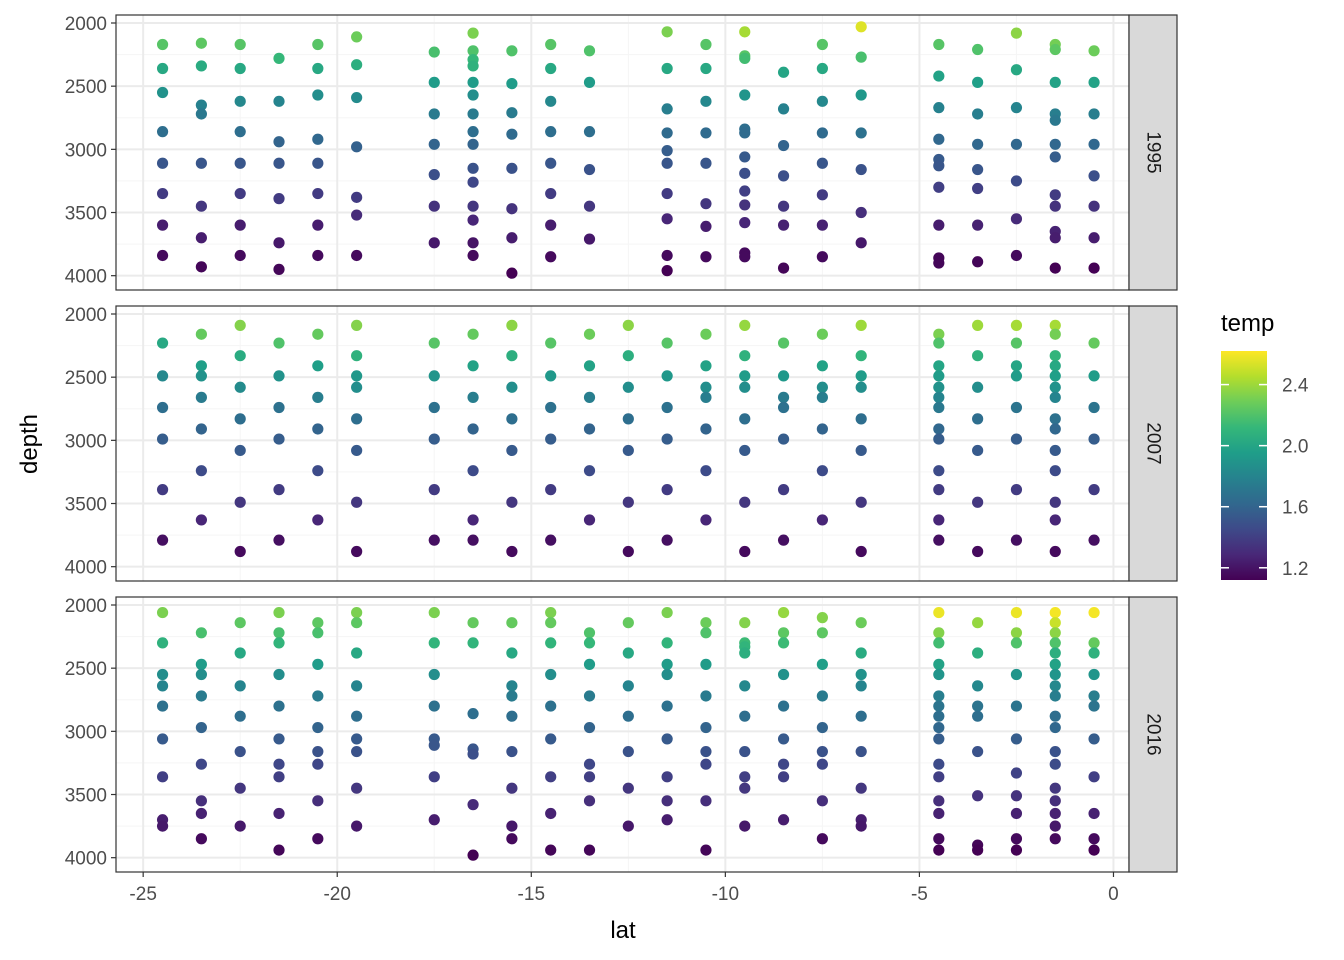 Image resolution: width=1344 pixels, height=960 pixels. I want to click on facet-strip-label: 2016, so click(1153, 734).